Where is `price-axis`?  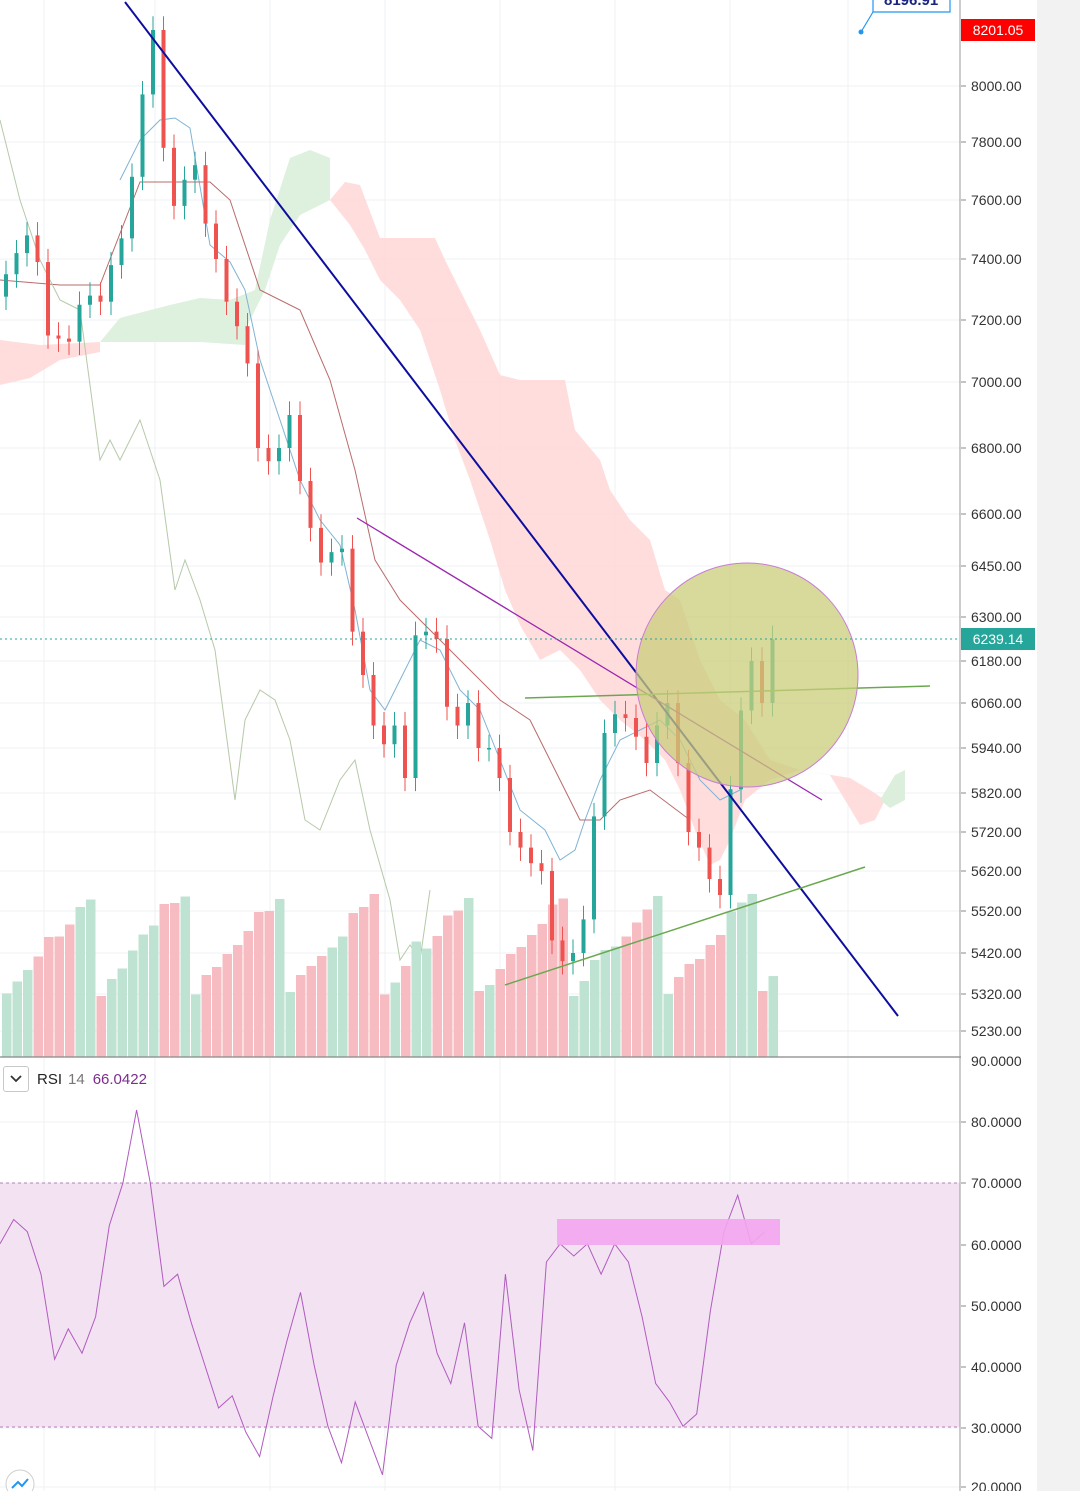
price-axis is located at coordinates (999, 745).